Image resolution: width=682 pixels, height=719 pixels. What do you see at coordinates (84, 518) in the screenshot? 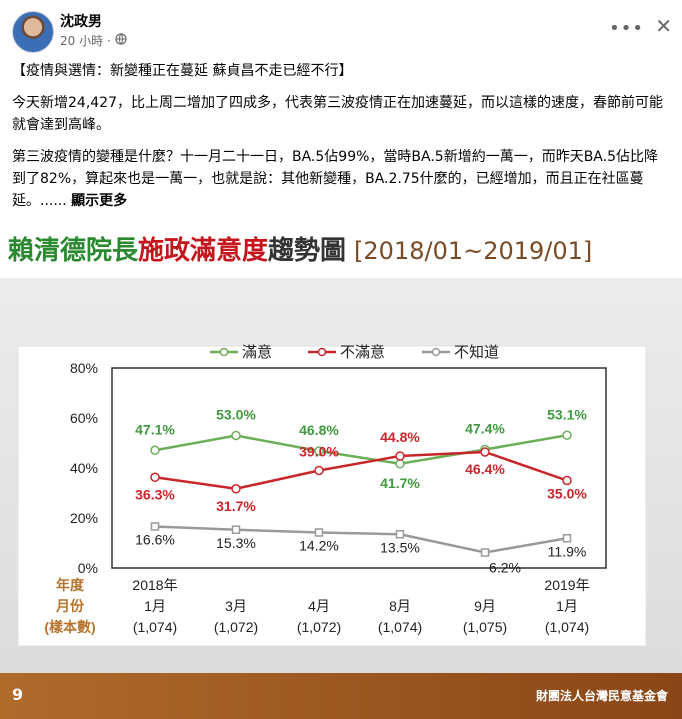
I see `y-tick-label: 20%` at bounding box center [84, 518].